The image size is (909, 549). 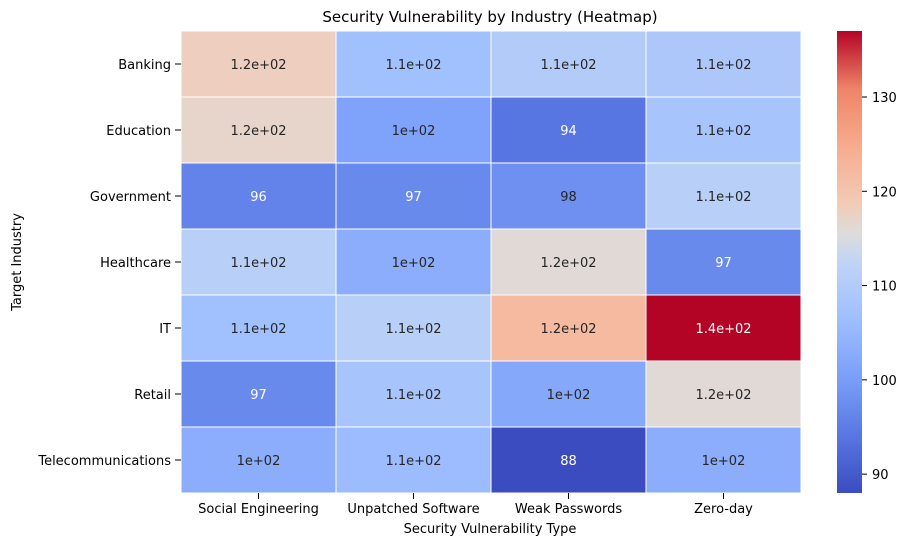 What do you see at coordinates (568, 197) in the screenshot?
I see `cell-annotation: 98` at bounding box center [568, 197].